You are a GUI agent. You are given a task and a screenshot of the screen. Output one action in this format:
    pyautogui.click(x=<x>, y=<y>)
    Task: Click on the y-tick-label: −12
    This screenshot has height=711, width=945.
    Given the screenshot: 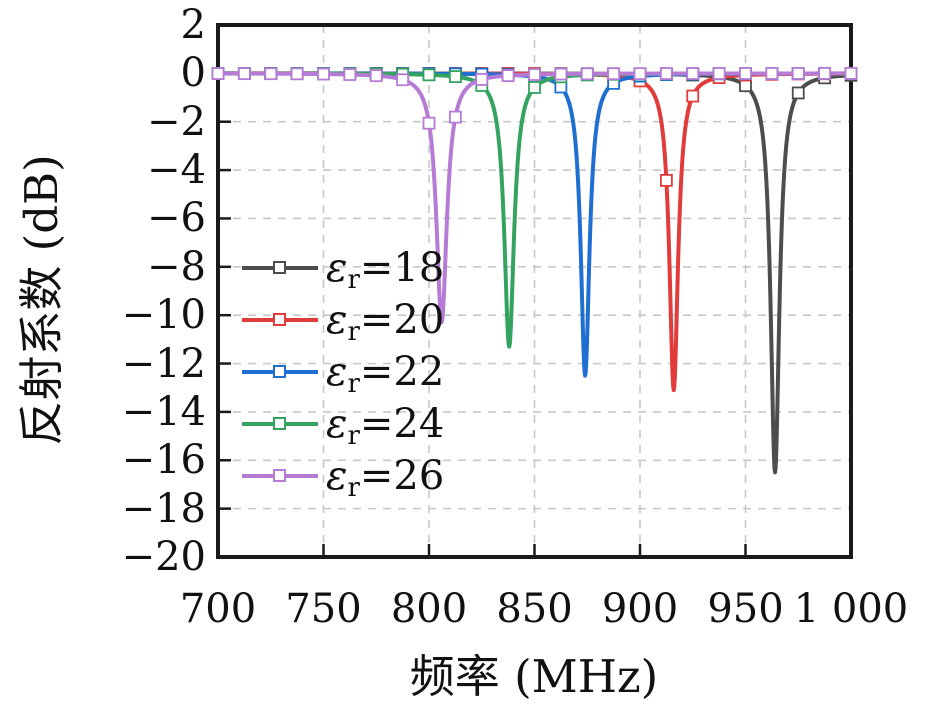 What is the action you would take?
    pyautogui.click(x=163, y=363)
    